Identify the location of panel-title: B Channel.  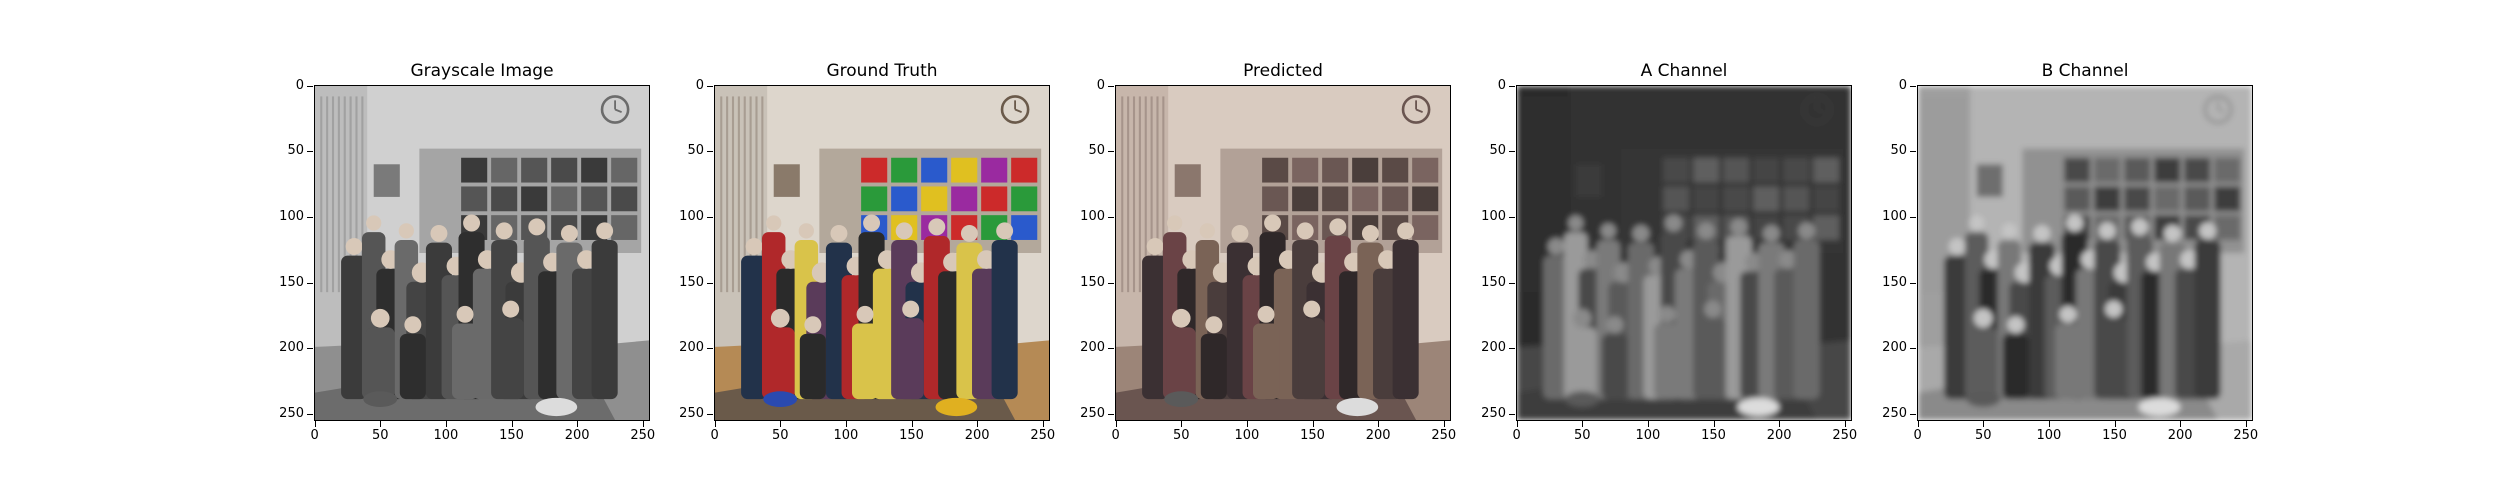
(2085, 71).